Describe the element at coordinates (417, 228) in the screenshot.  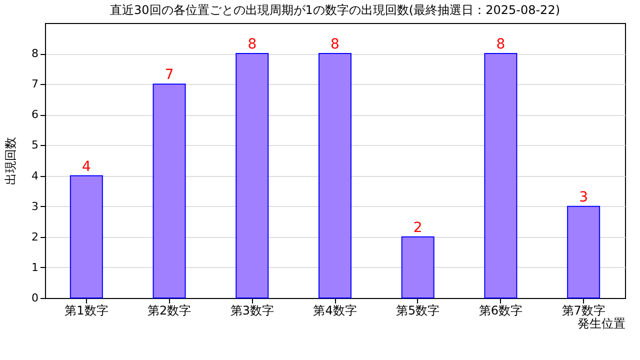
I see `data-label: 2` at that location.